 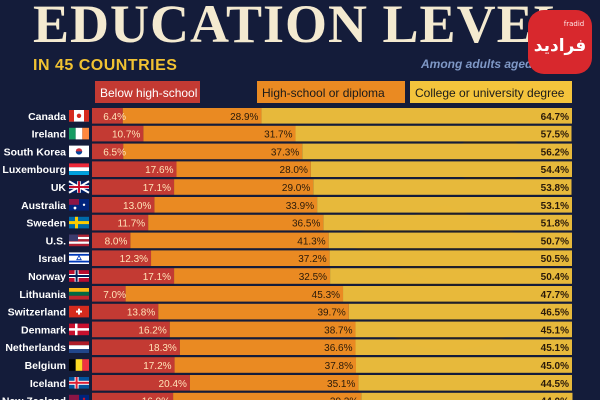 I want to click on chart-row: Sweden 11.7% 36.5% 51.8%, so click(x=299, y=222).